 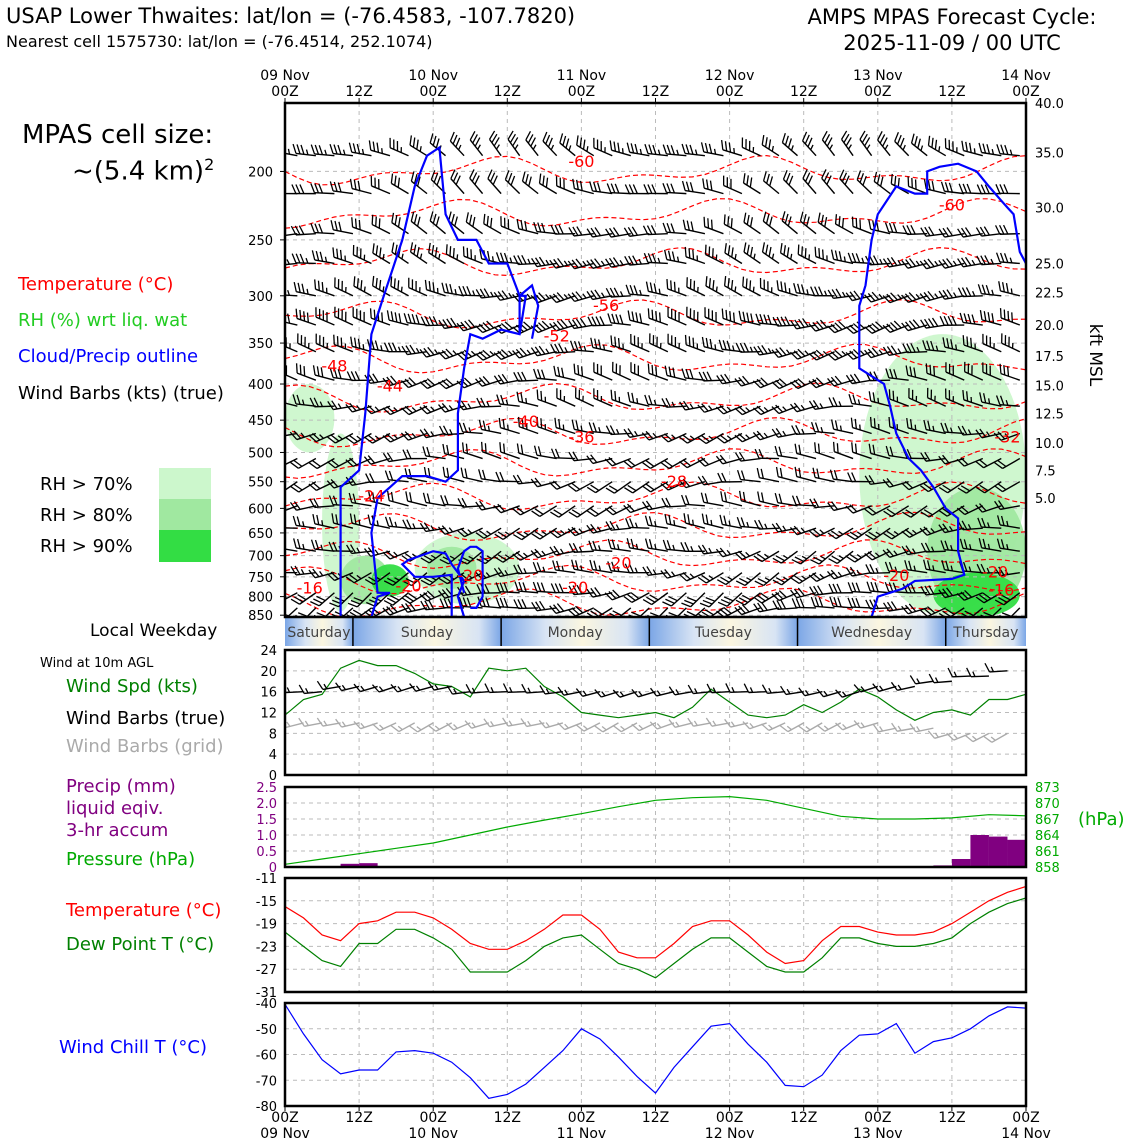 I want to click on precip-bar, so click(x=350, y=865).